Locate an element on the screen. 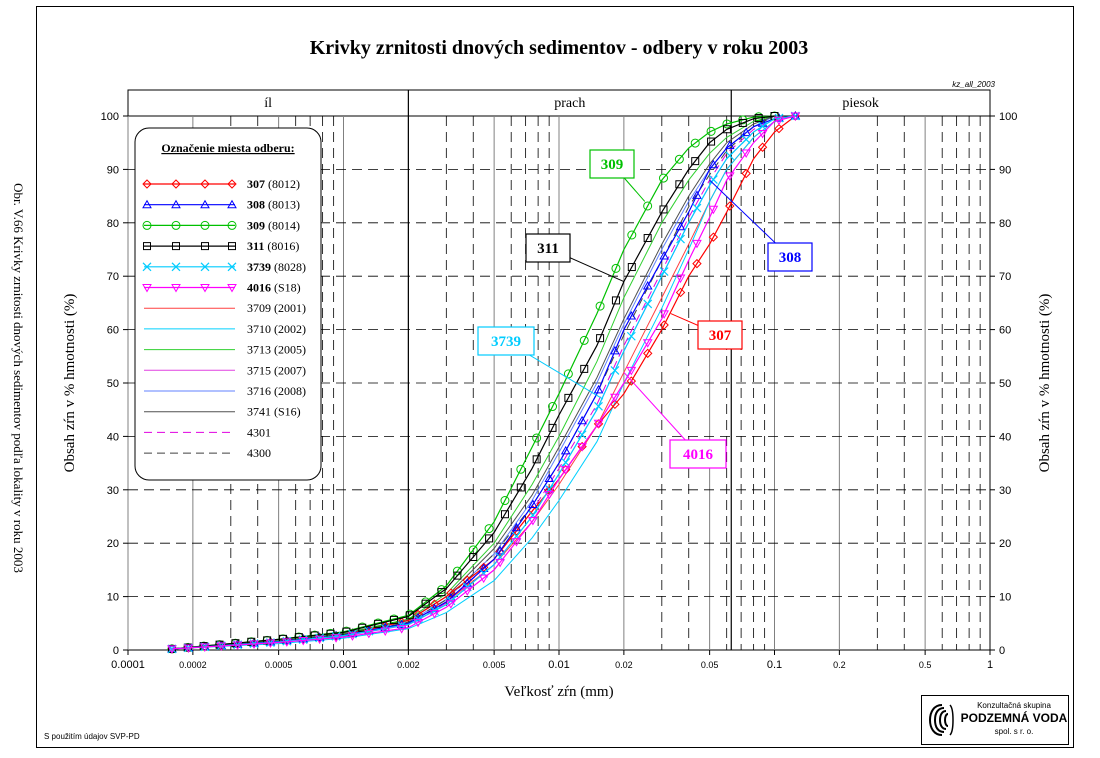  x-tick-label: 0.01 is located at coordinates (558, 665).